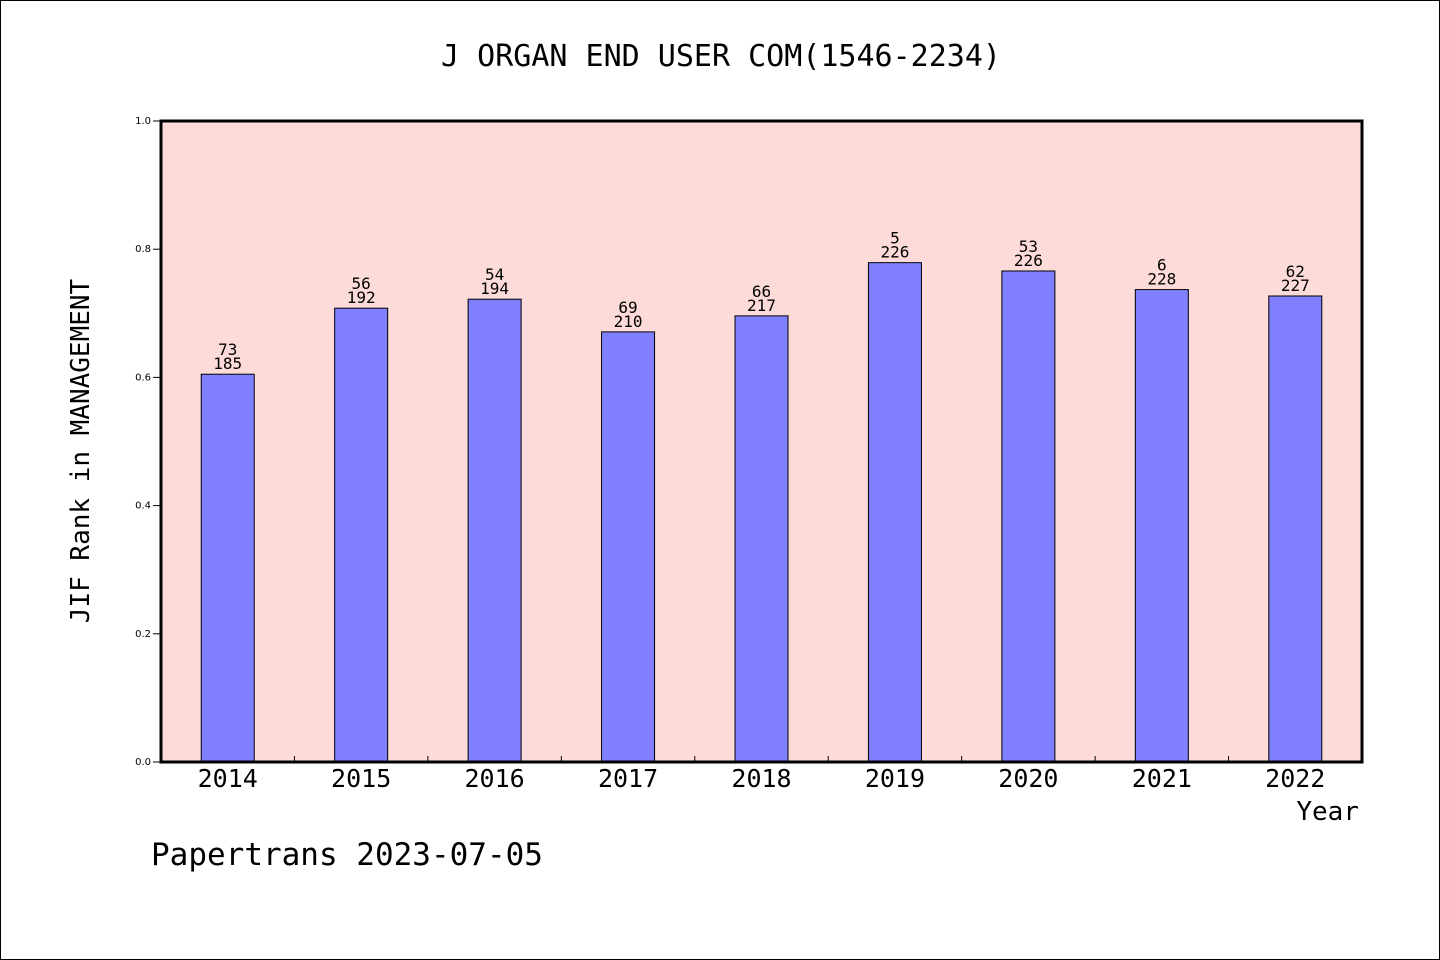  What do you see at coordinates (361, 297) in the screenshot?
I see `bar-total-label: 192` at bounding box center [361, 297].